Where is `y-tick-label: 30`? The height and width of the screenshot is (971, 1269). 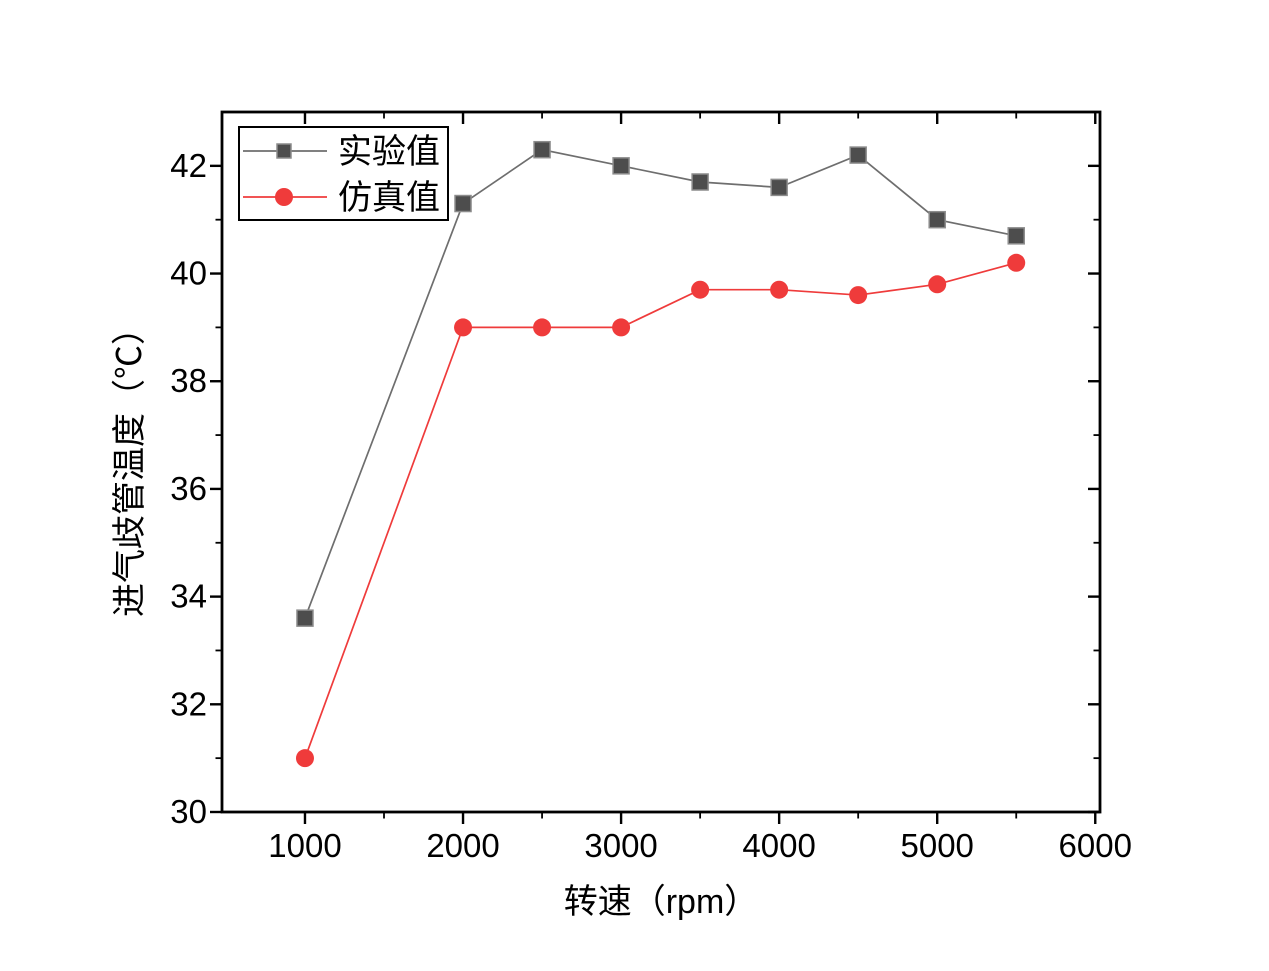 y-tick-label: 30 is located at coordinates (188, 811).